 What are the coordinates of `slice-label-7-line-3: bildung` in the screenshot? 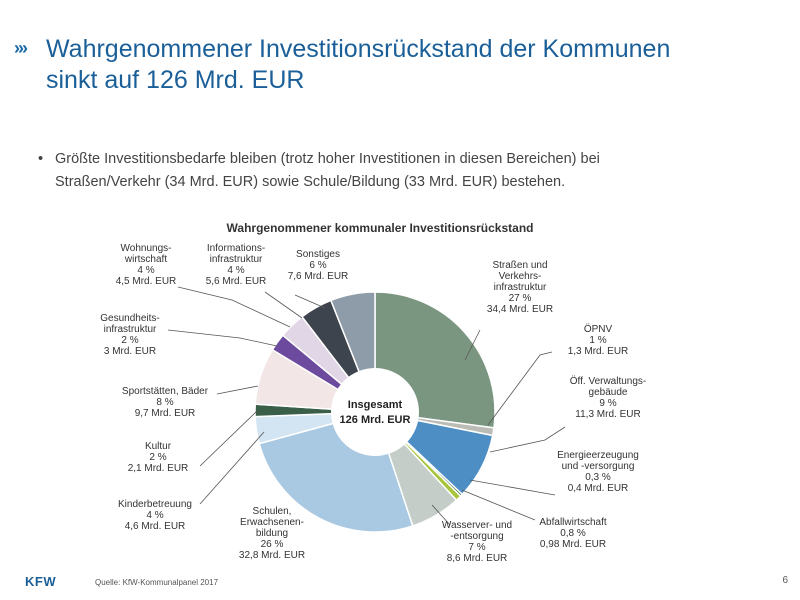 It's located at (272, 533).